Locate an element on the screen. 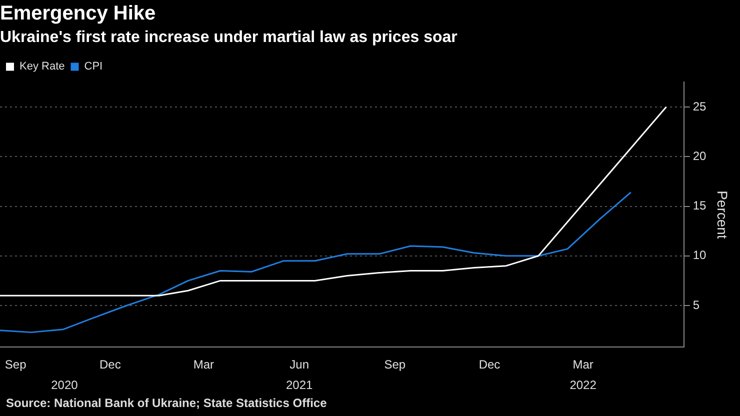 The height and width of the screenshot is (416, 740). y-tick-label: 25 is located at coordinates (699, 106).